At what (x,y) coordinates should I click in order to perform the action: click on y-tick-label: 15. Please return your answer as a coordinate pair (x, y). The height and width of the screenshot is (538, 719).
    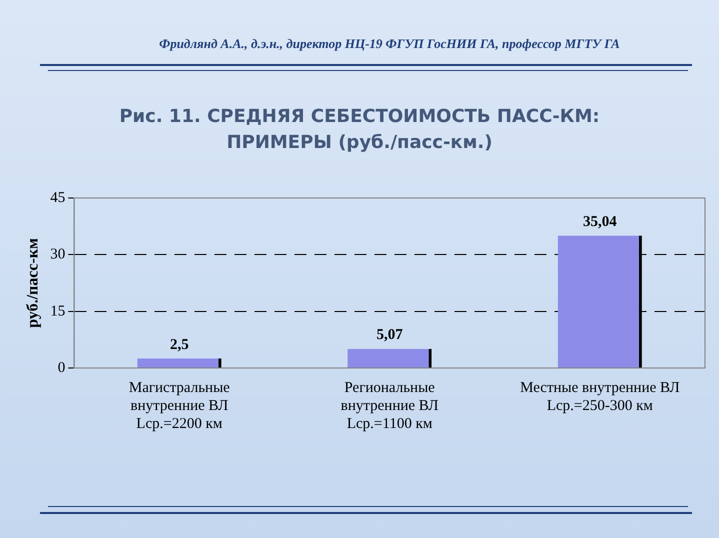
    Looking at the image, I should click on (58, 311).